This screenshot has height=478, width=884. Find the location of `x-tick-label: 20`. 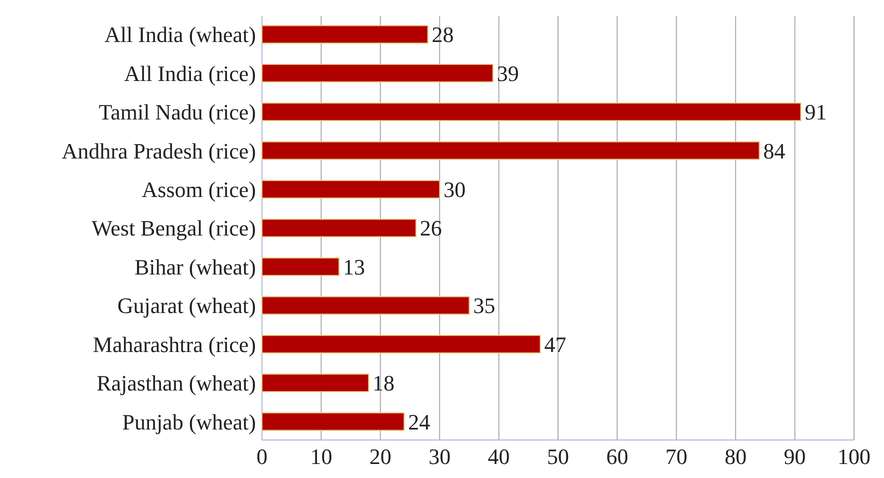

x-tick-label: 20 is located at coordinates (380, 456).